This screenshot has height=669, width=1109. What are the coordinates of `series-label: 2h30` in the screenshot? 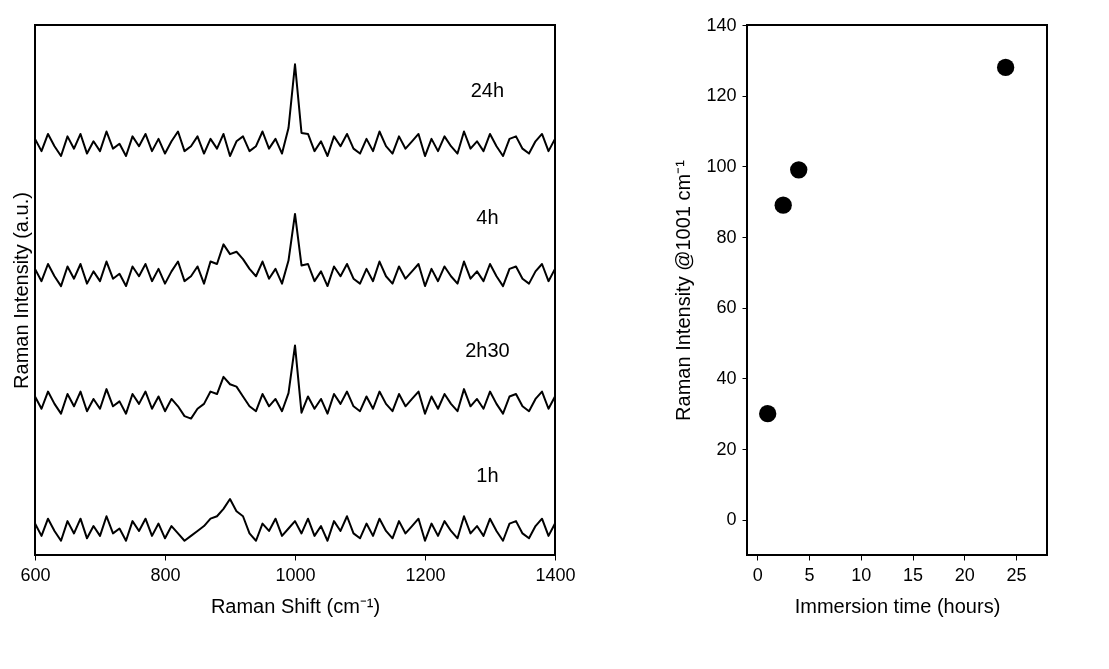 It's located at (487, 349).